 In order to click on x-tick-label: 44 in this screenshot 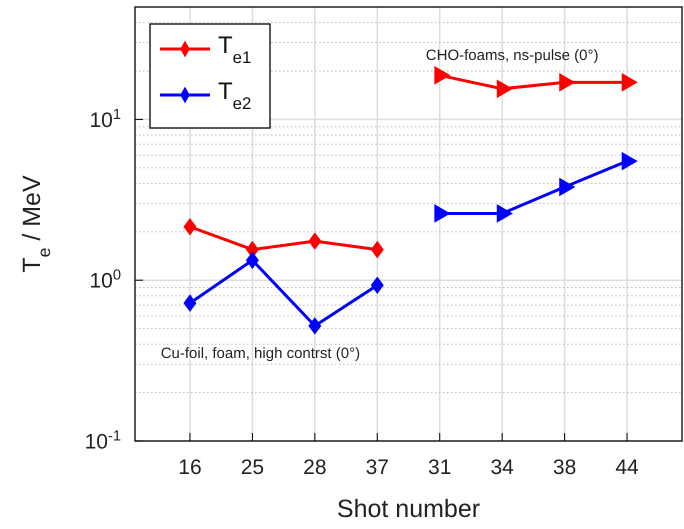, I will do `click(627, 467)`.